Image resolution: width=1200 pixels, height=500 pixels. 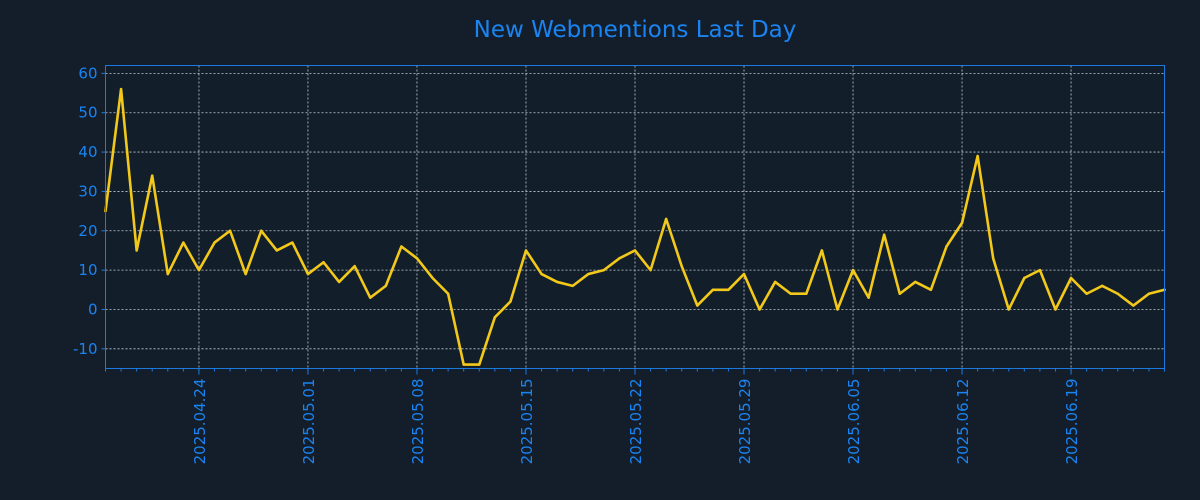 I want to click on y-tick-label: 30, so click(x=87, y=191).